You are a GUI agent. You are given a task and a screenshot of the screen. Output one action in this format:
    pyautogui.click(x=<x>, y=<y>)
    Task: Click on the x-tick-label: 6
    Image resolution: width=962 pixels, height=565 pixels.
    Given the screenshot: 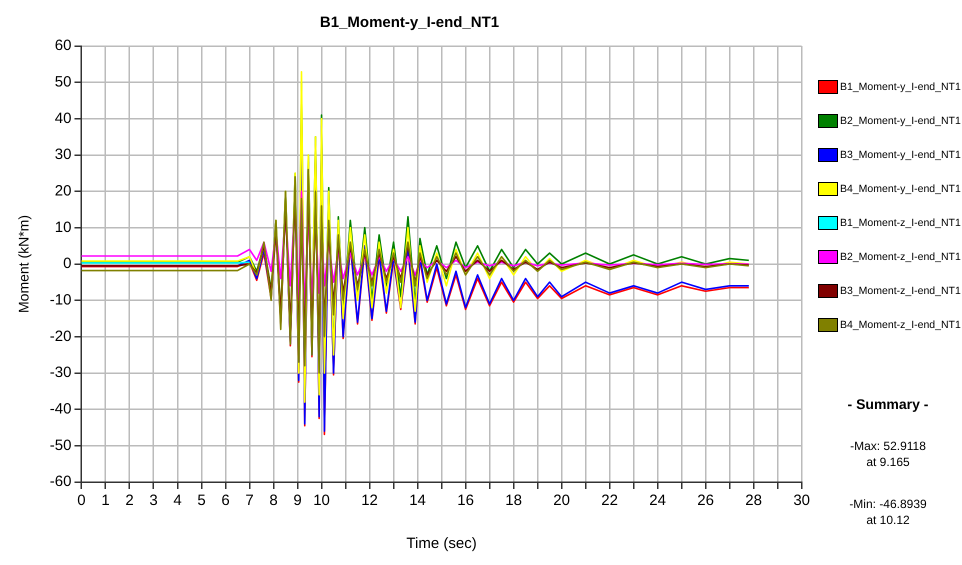 What is the action you would take?
    pyautogui.click(x=225, y=501)
    